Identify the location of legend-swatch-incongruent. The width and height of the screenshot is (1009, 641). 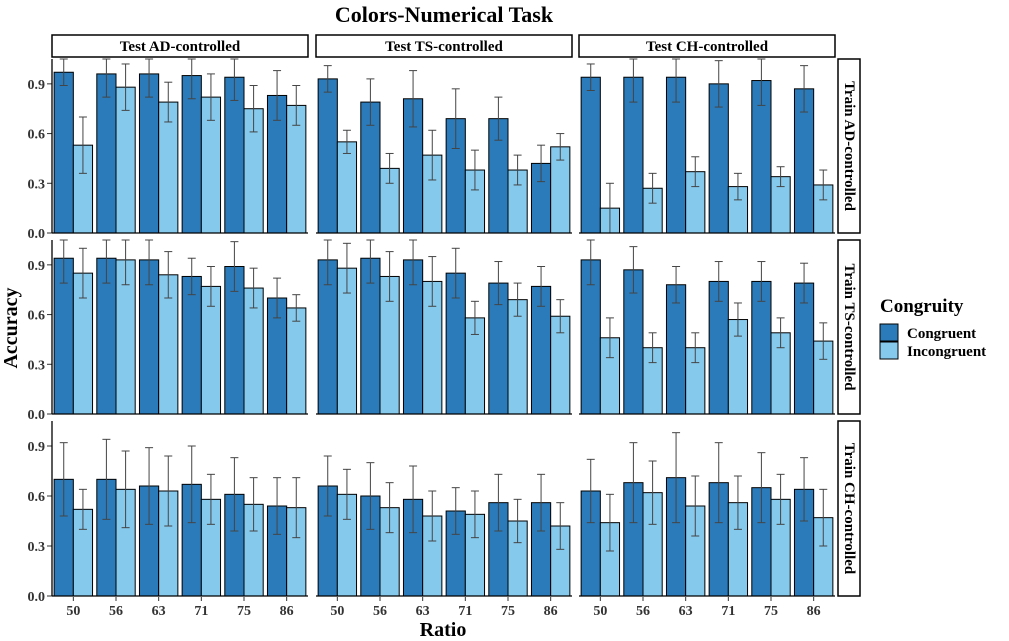
(889, 350).